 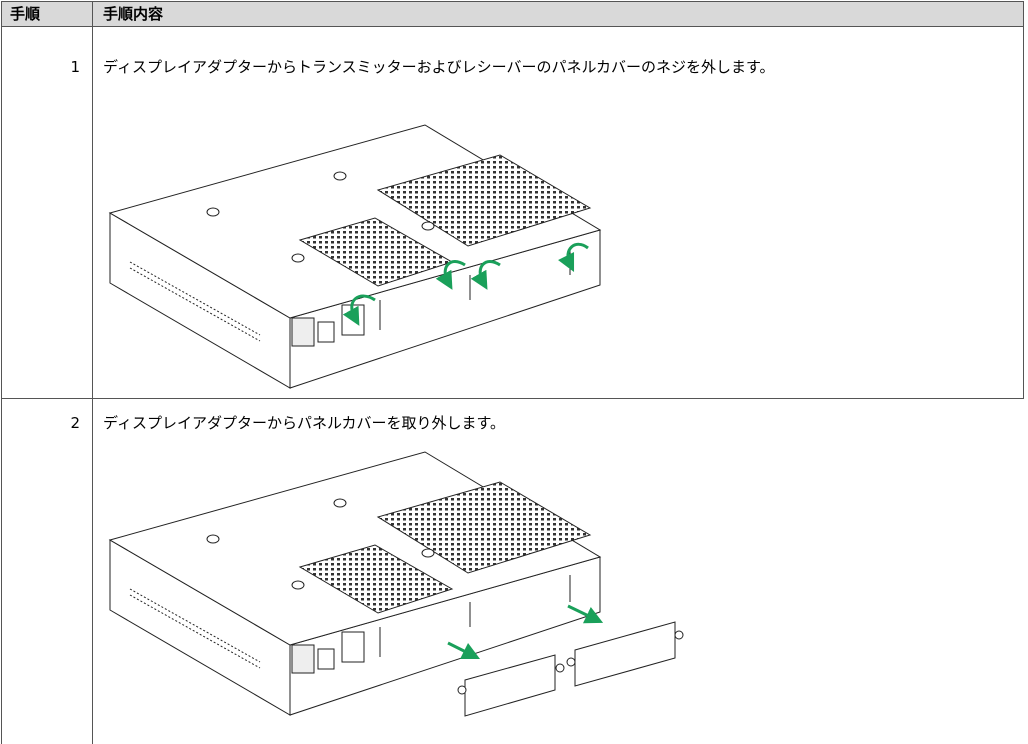 What do you see at coordinates (25, 14) in the screenshot?
I see `header-cell: 手順` at bounding box center [25, 14].